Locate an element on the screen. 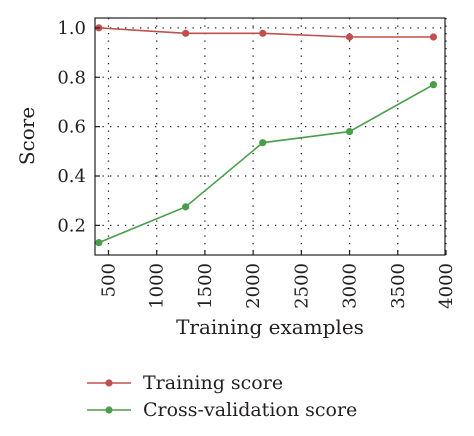 This screenshot has height=436, width=474. y-tick-label: 0.6 is located at coordinates (71, 127).